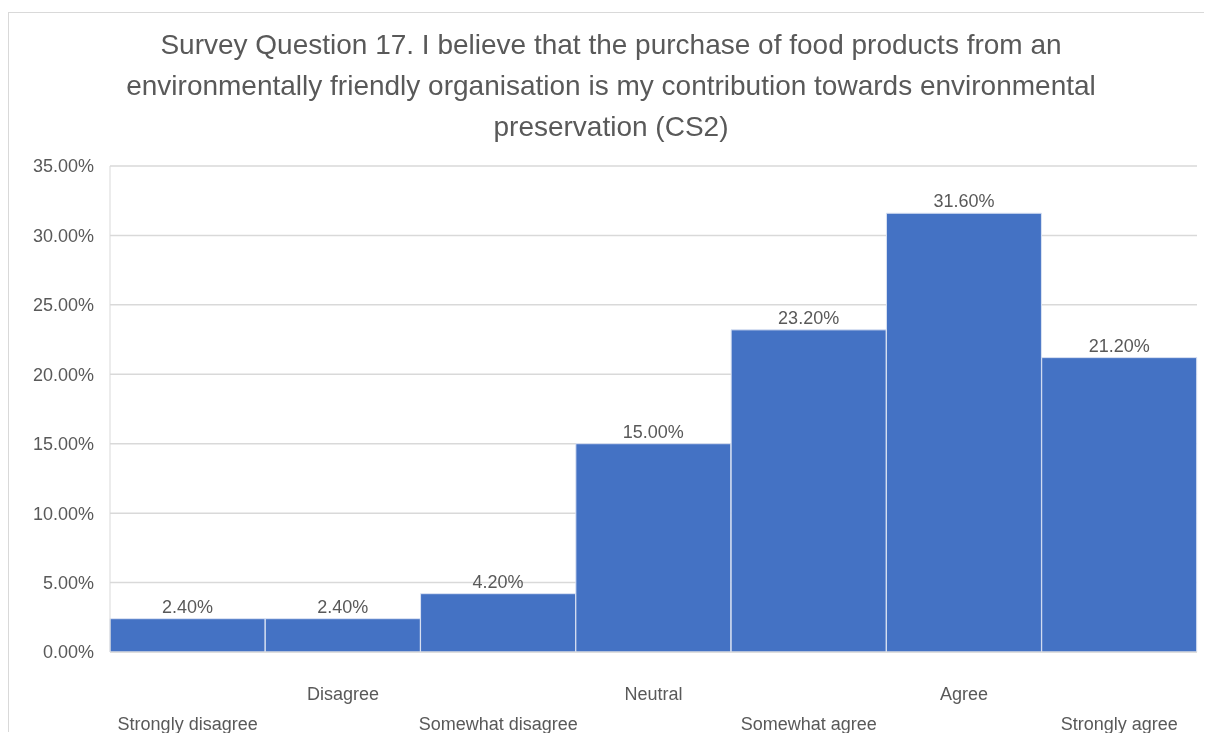 Image resolution: width=1205 pixels, height=733 pixels. What do you see at coordinates (63, 444) in the screenshot?
I see `y-tick-label: 15.00%` at bounding box center [63, 444].